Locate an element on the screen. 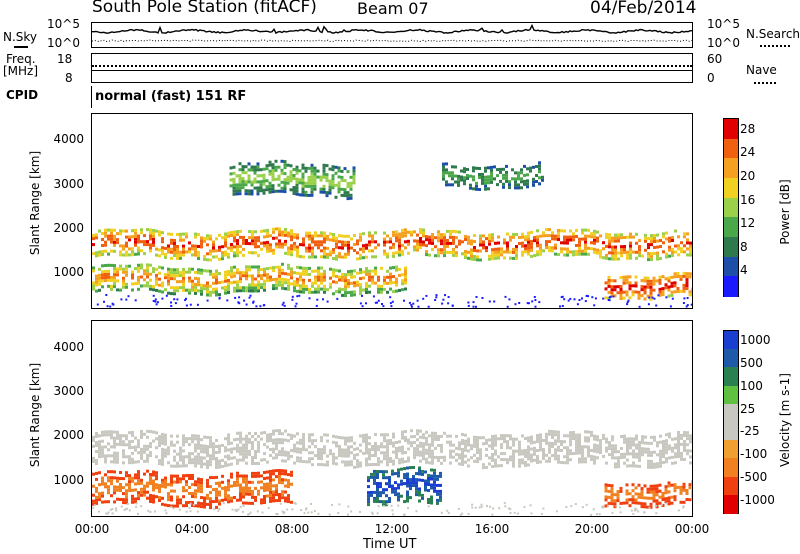  colorbar-segment is located at coordinates (731, 168).